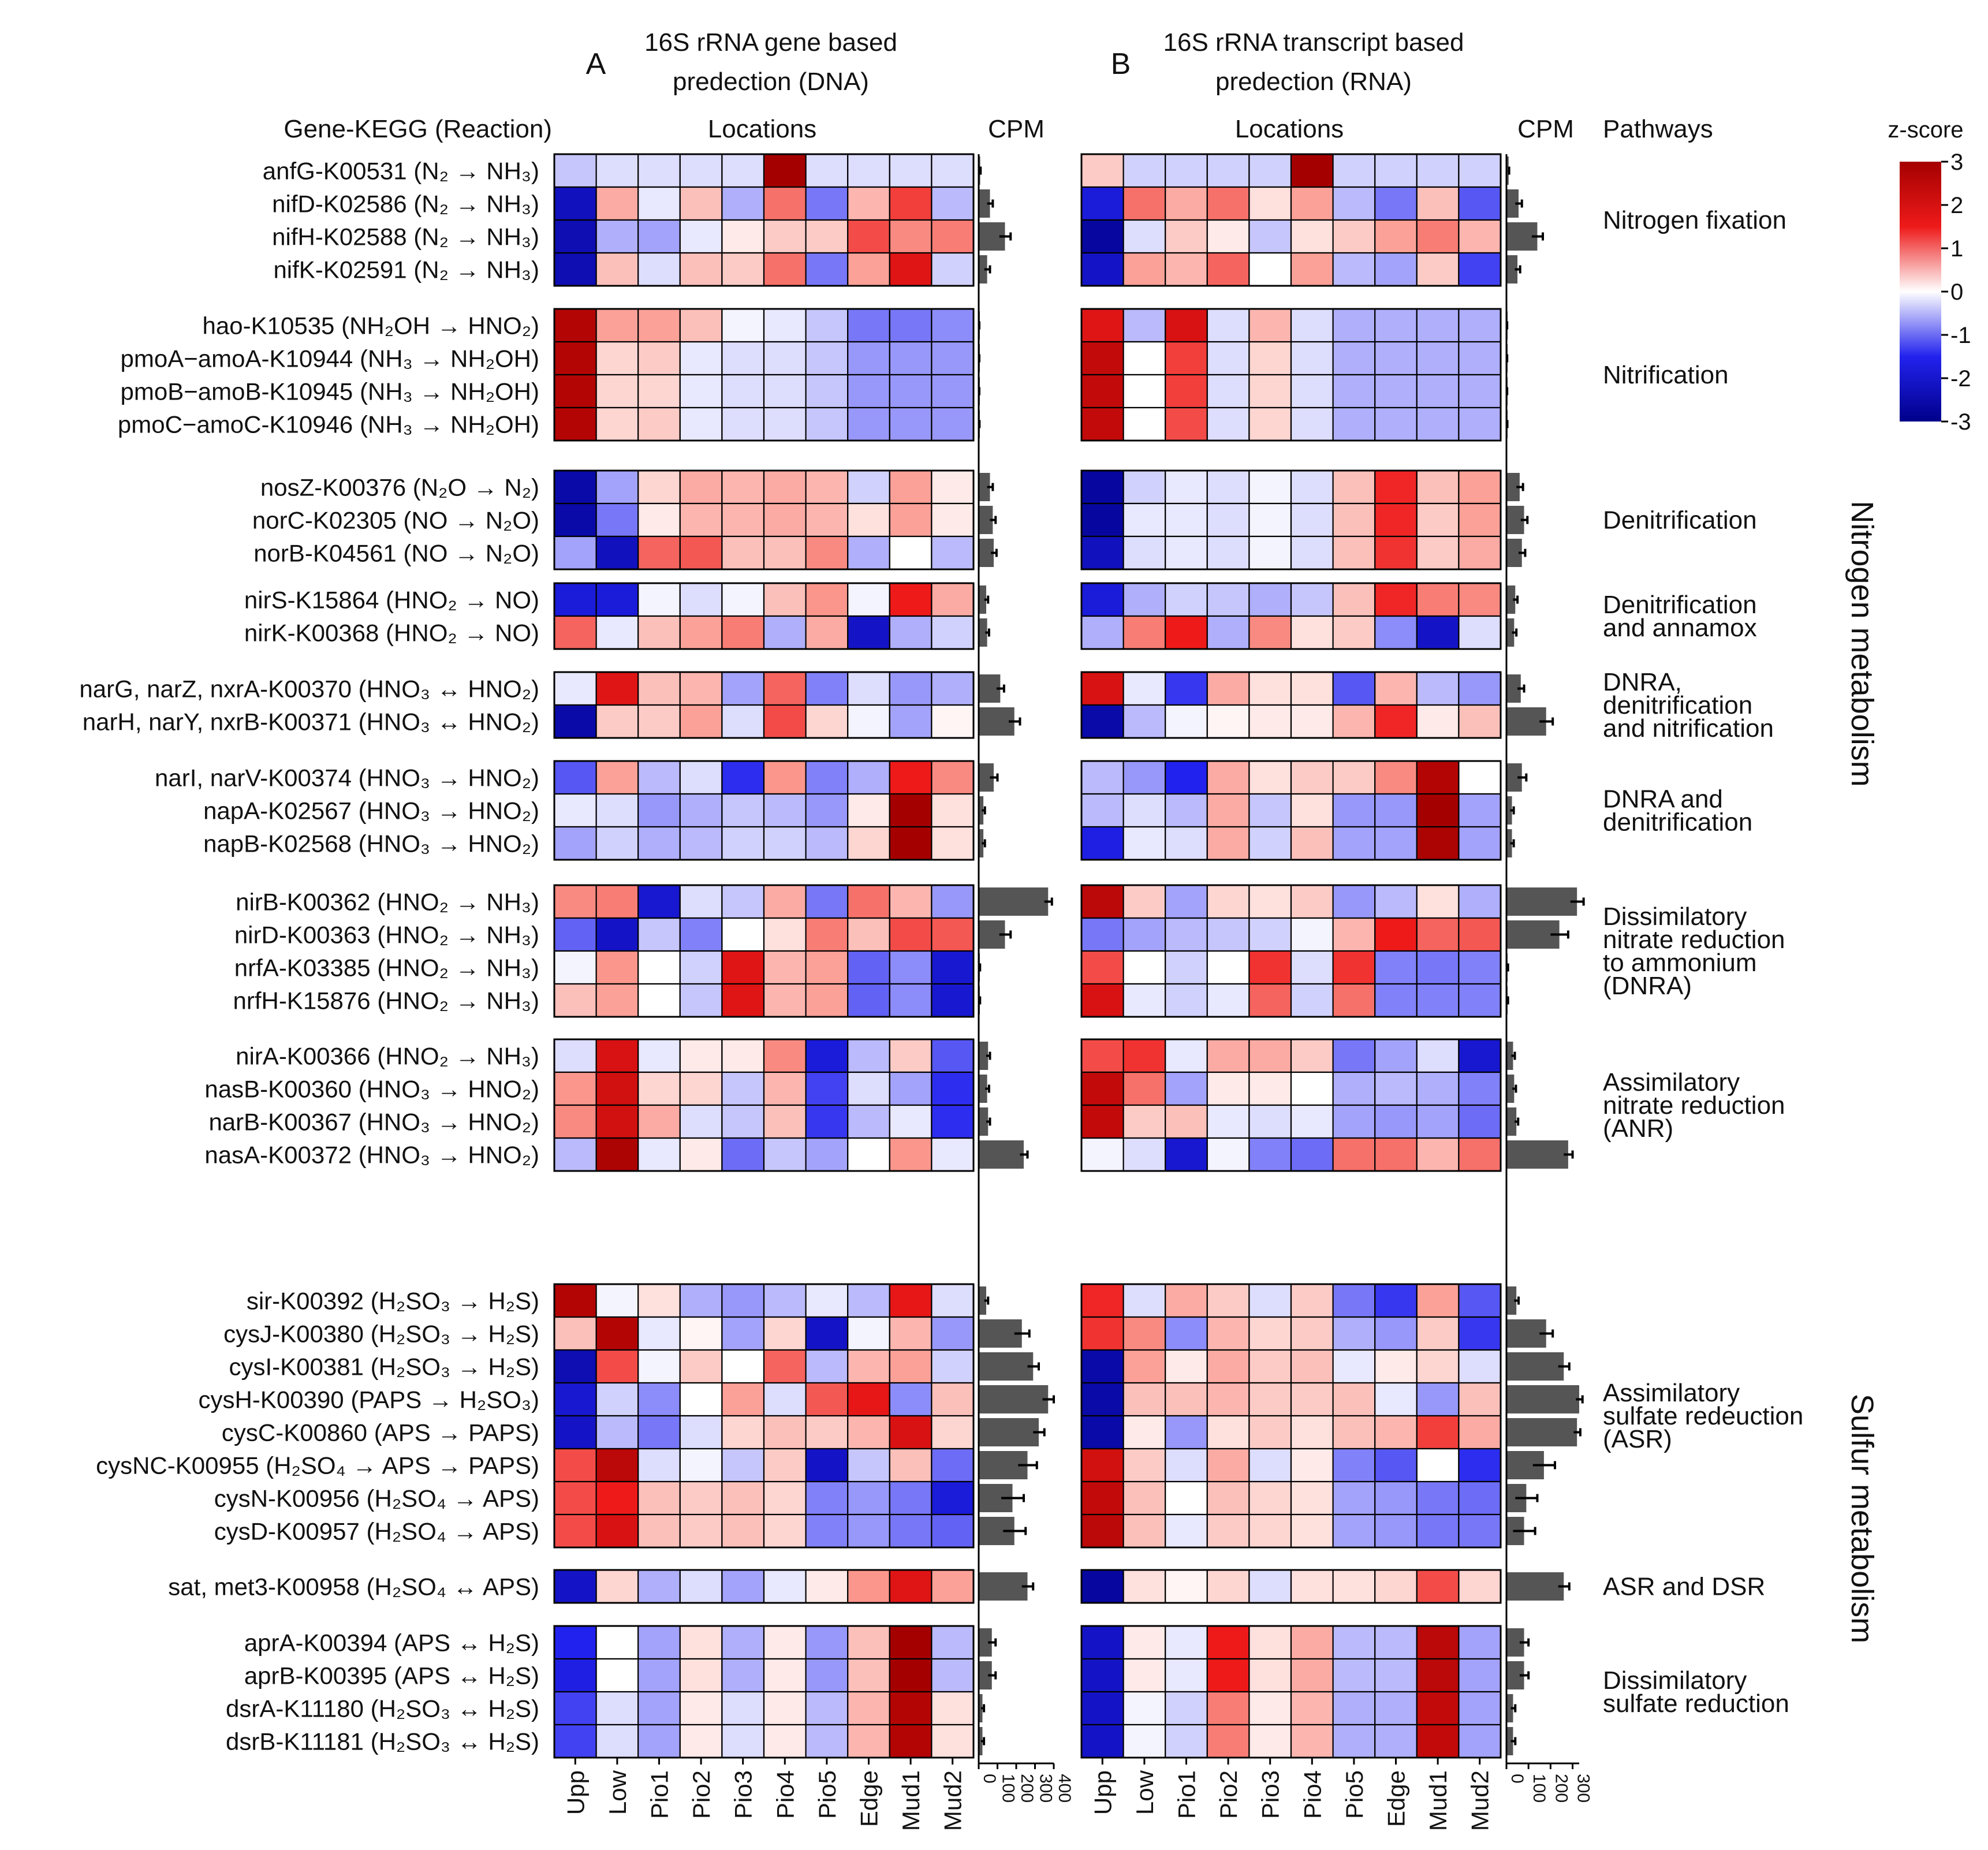 The height and width of the screenshot is (1850, 1988). What do you see at coordinates (1678, 705) in the screenshot?
I see `pathway-label: denitrification` at bounding box center [1678, 705].